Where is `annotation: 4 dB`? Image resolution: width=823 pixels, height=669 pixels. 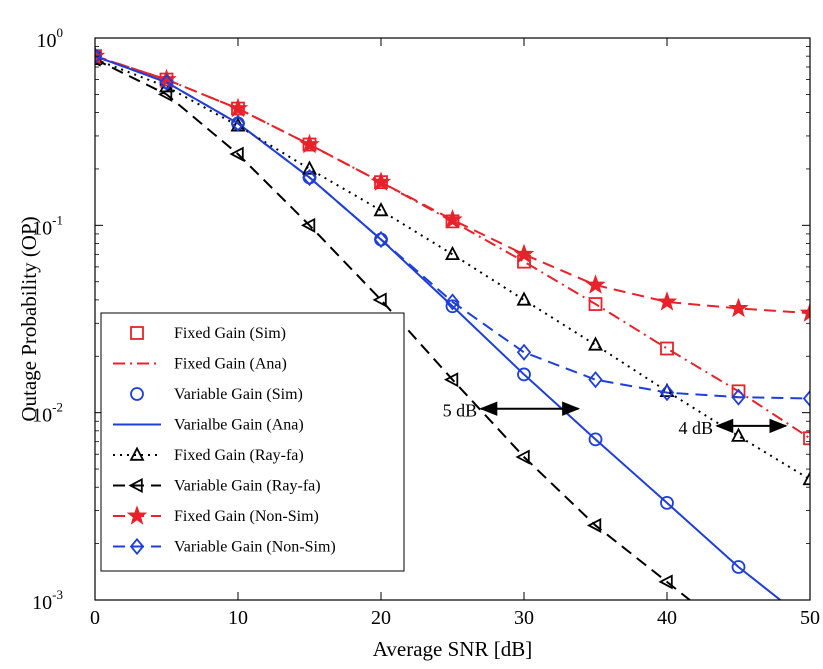
annotation: 4 dB is located at coordinates (733, 428).